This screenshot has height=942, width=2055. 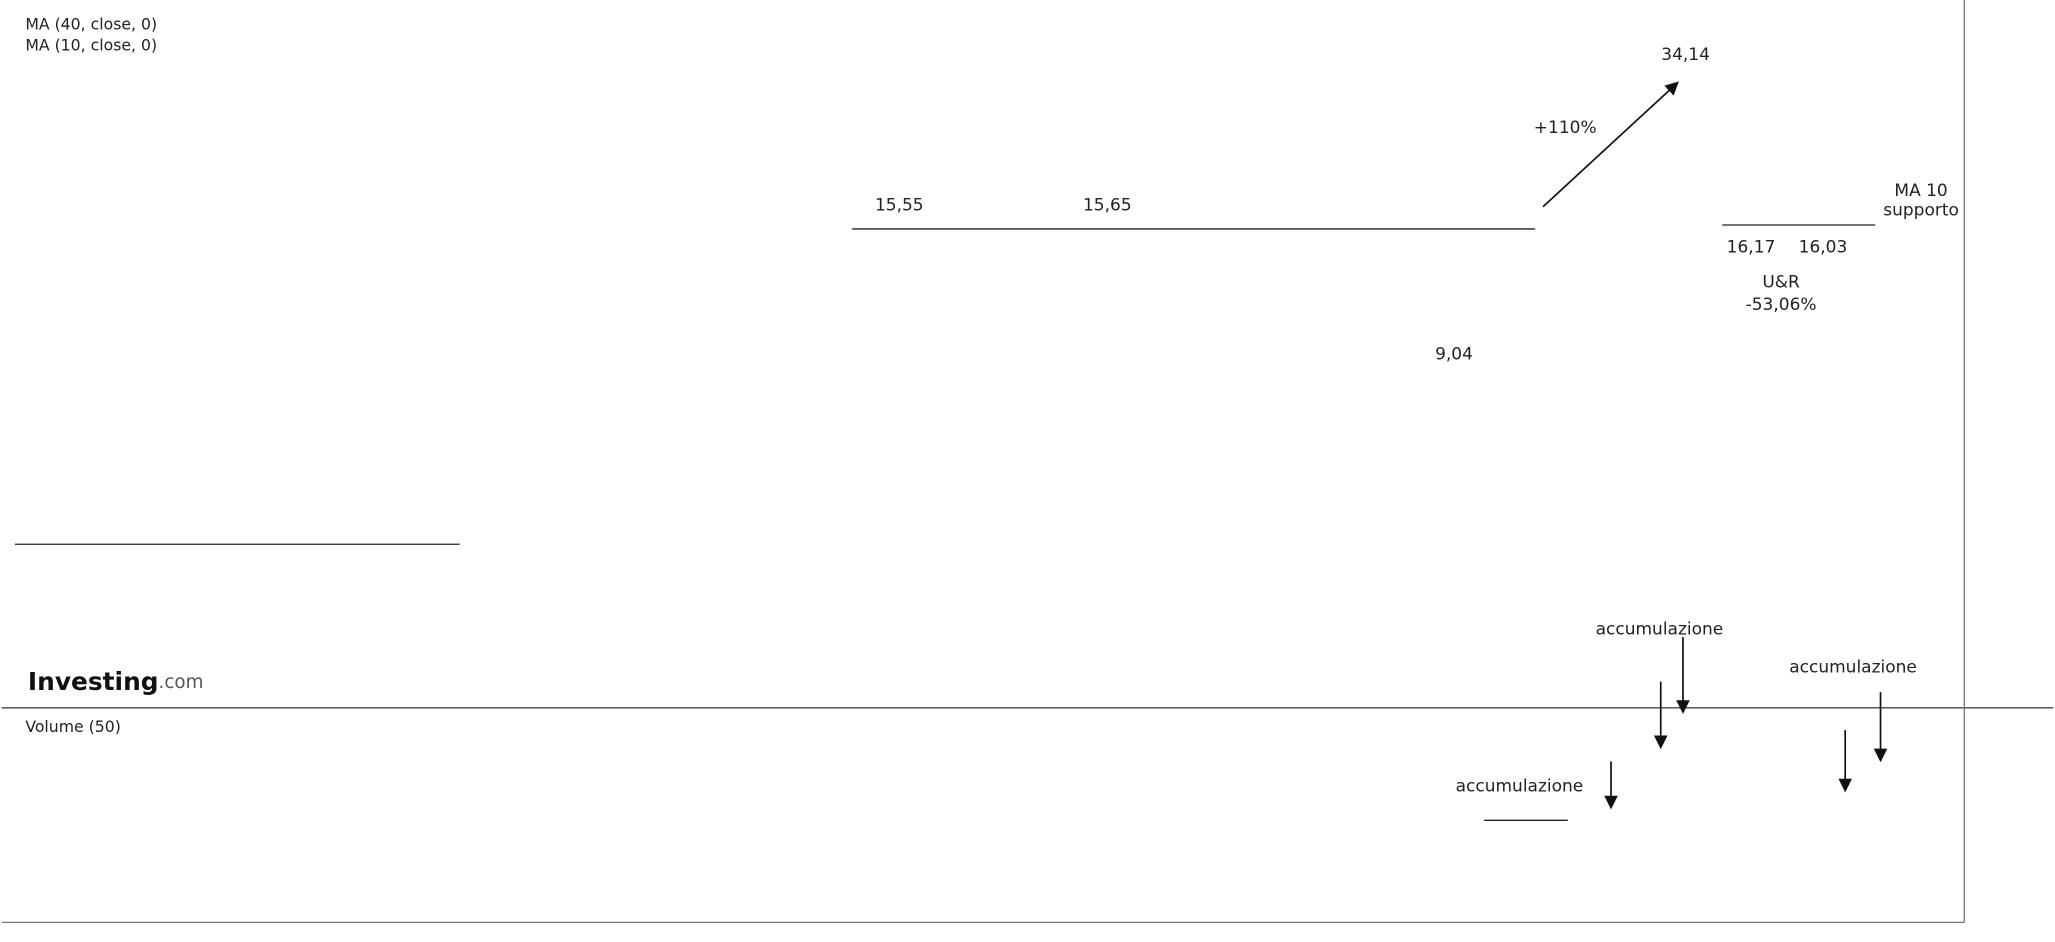 I want to click on legend-entry: MA (40, close, 0), so click(x=91, y=23).